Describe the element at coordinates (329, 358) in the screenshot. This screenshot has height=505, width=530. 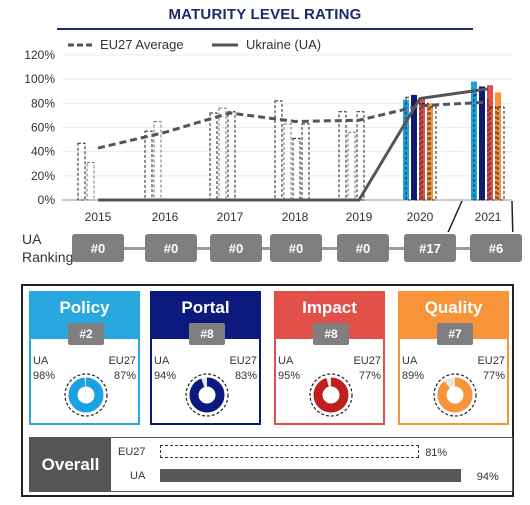
I see `card-impact: Impact #8 UA 95% EU27 77%` at that location.